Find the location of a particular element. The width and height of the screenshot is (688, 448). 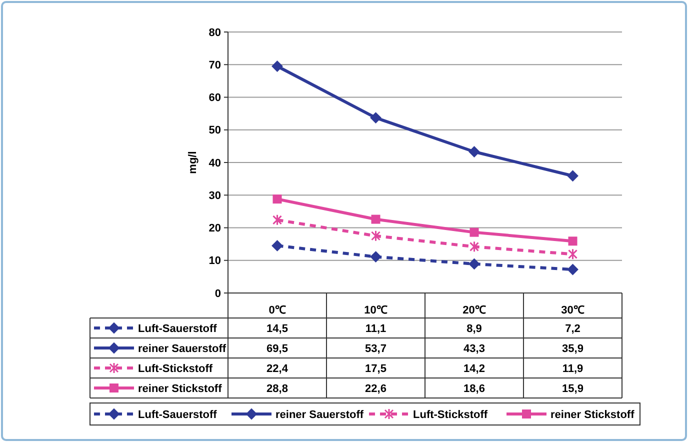

data-label: 11,1 is located at coordinates (375, 328).